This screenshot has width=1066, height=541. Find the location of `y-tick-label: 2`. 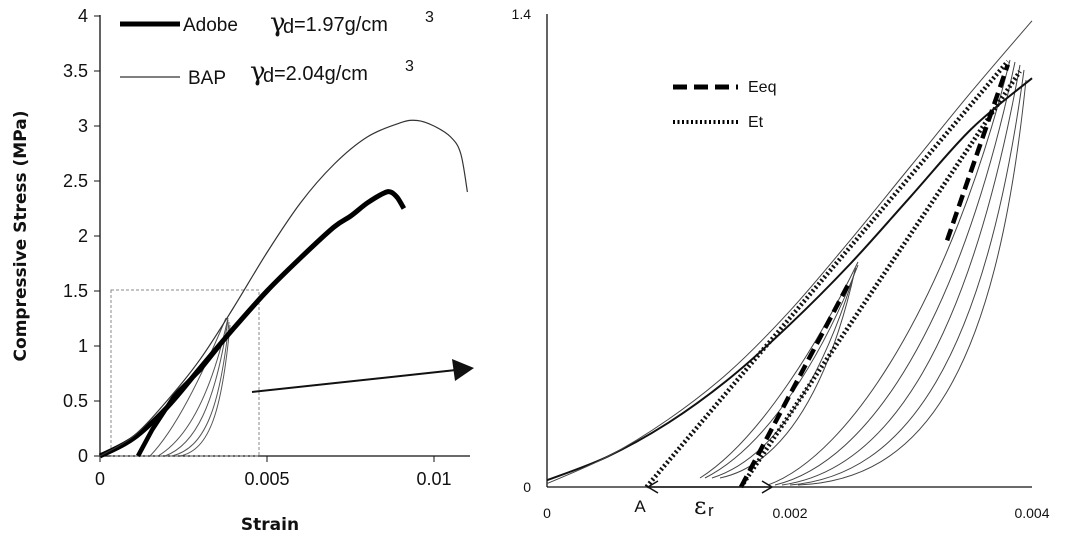

y-tick-label: 2 is located at coordinates (83, 236).